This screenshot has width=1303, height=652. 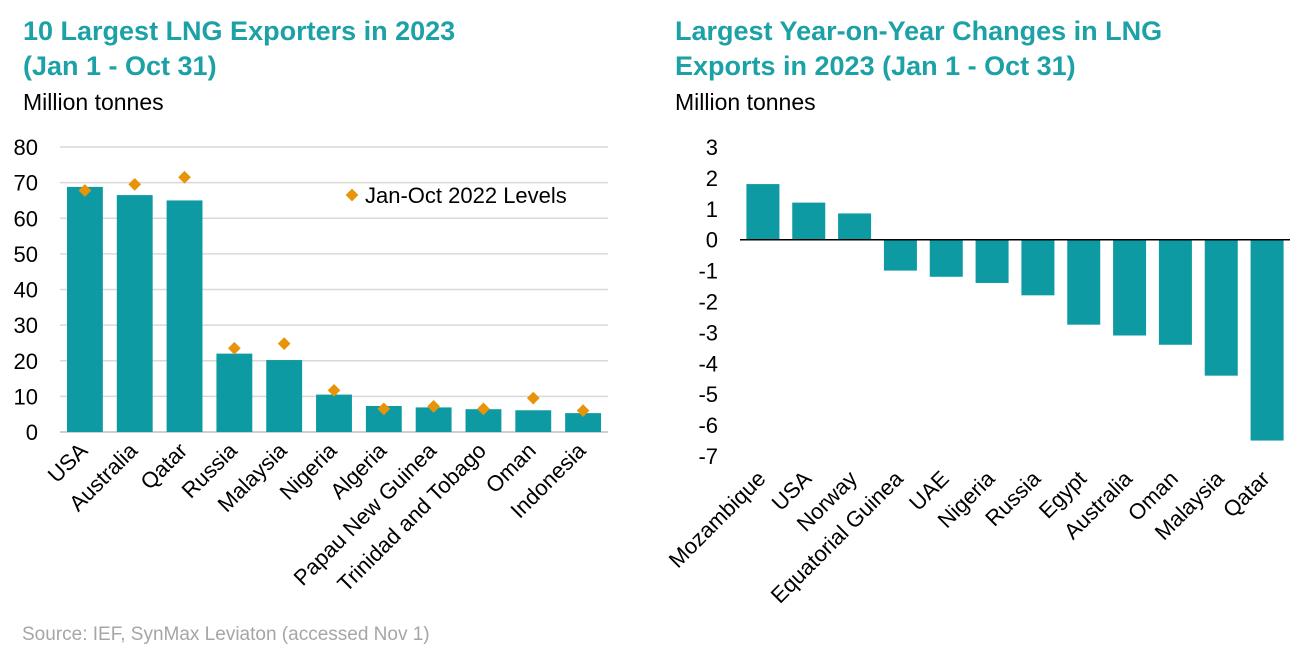 I want to click on right-title-line-1: Largest Year-on-Year Changes in LNG, so click(x=919, y=31).